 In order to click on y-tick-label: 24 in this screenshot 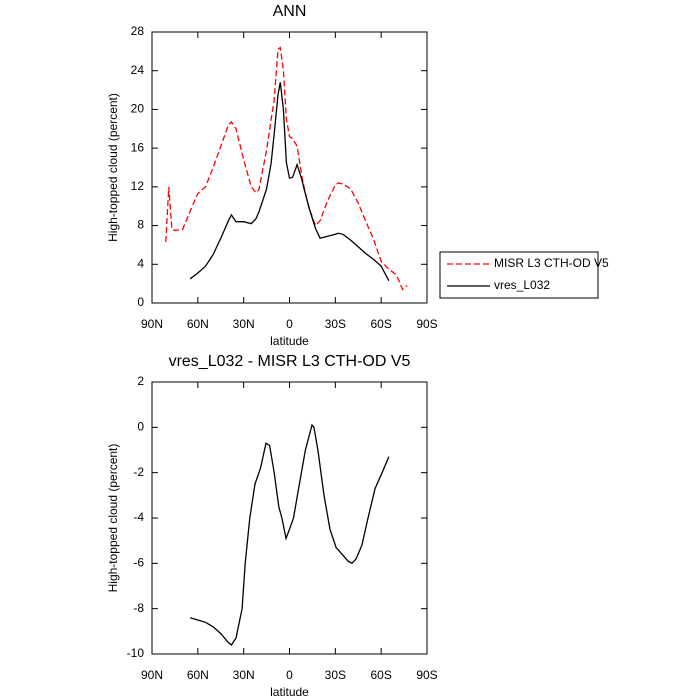, I will do `click(138, 70)`.